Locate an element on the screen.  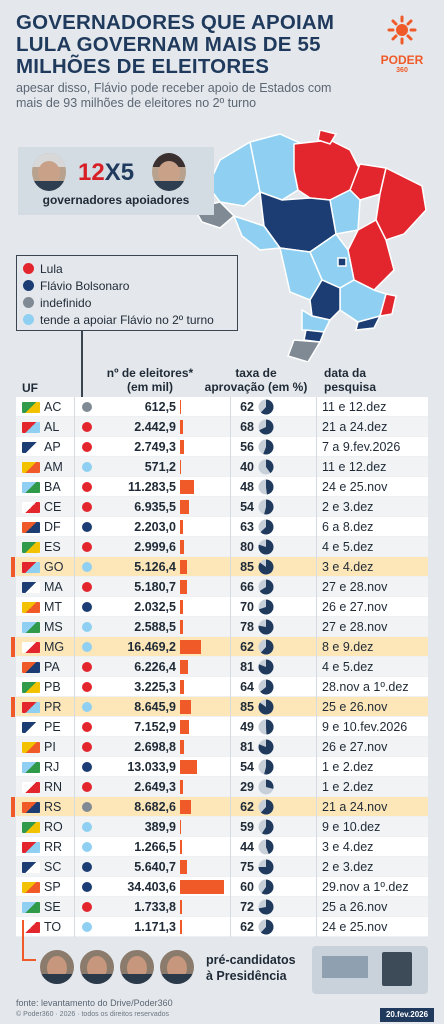
approval-cell: 60 is located at coordinates (247, 886).